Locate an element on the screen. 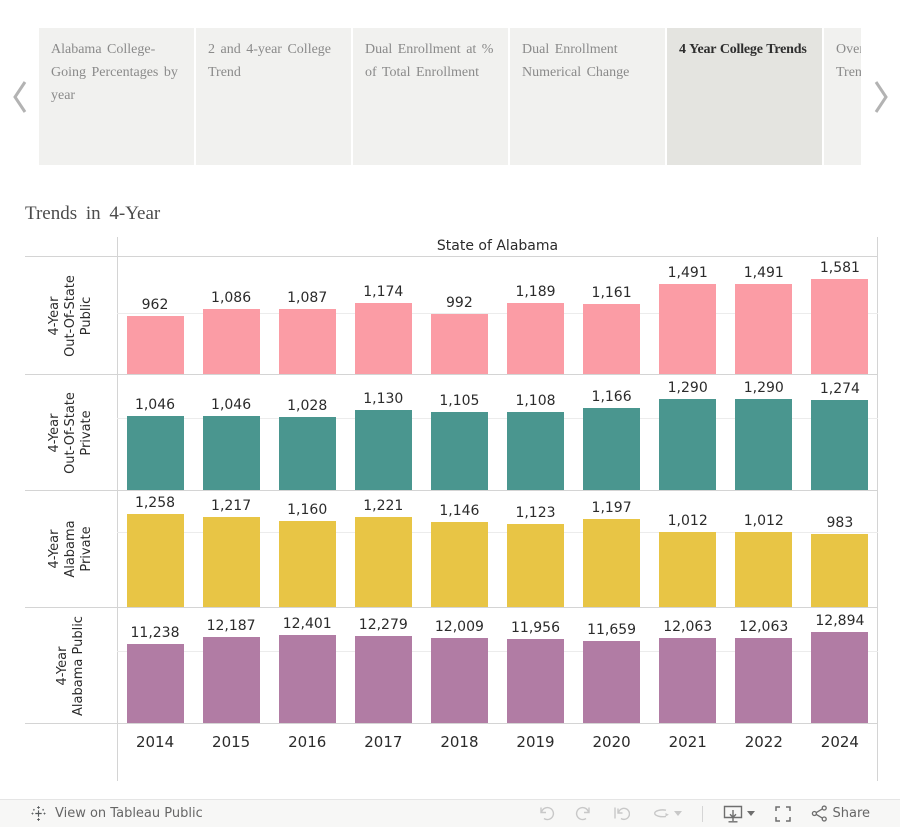  tableau-logo-icon is located at coordinates (38, 813).